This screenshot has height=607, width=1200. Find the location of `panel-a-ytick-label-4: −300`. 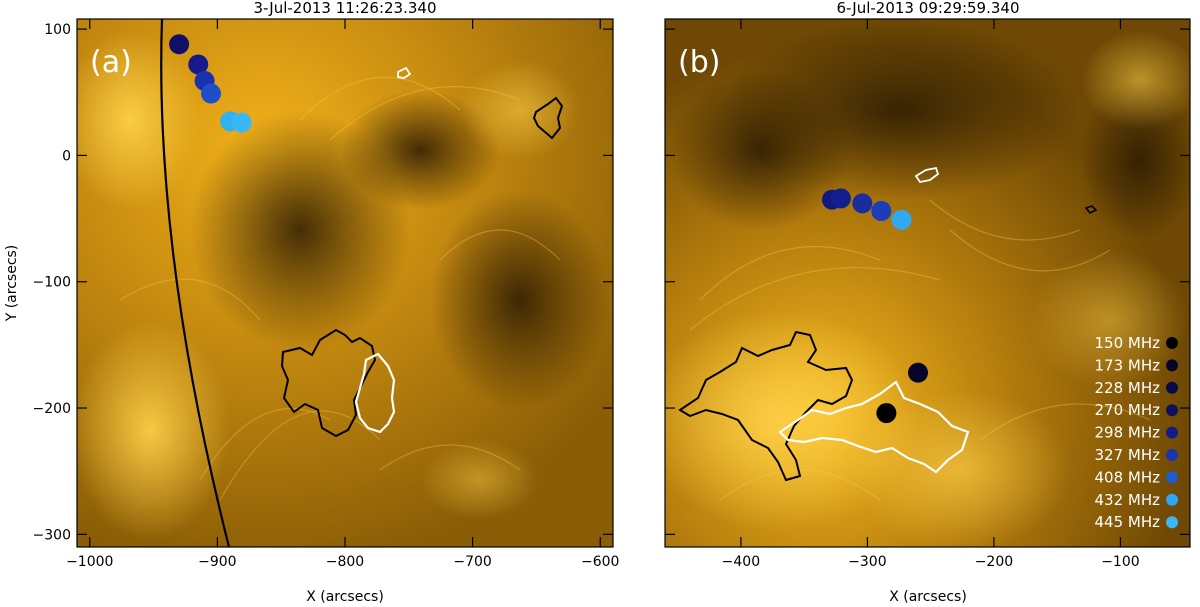

panel-a-ytick-label-4: −300 is located at coordinates (52, 535).